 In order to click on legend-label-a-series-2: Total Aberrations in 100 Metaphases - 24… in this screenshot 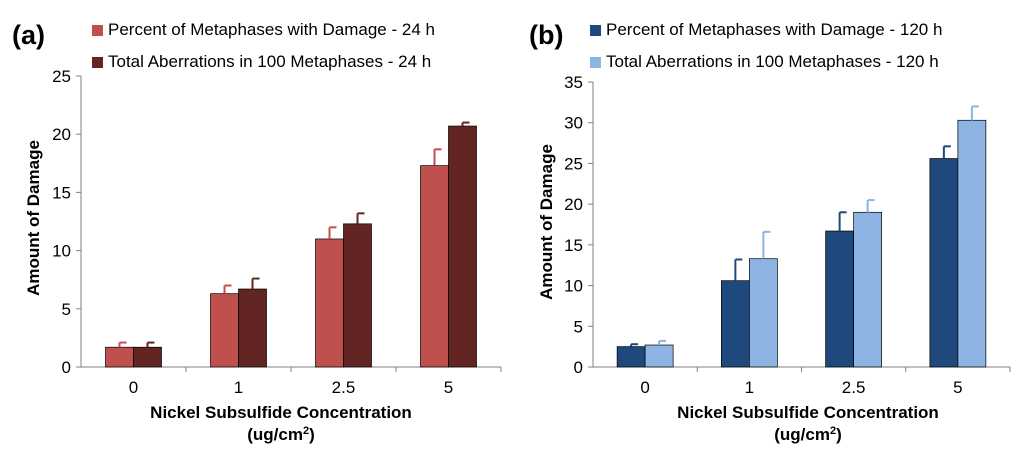, I will do `click(269, 61)`.